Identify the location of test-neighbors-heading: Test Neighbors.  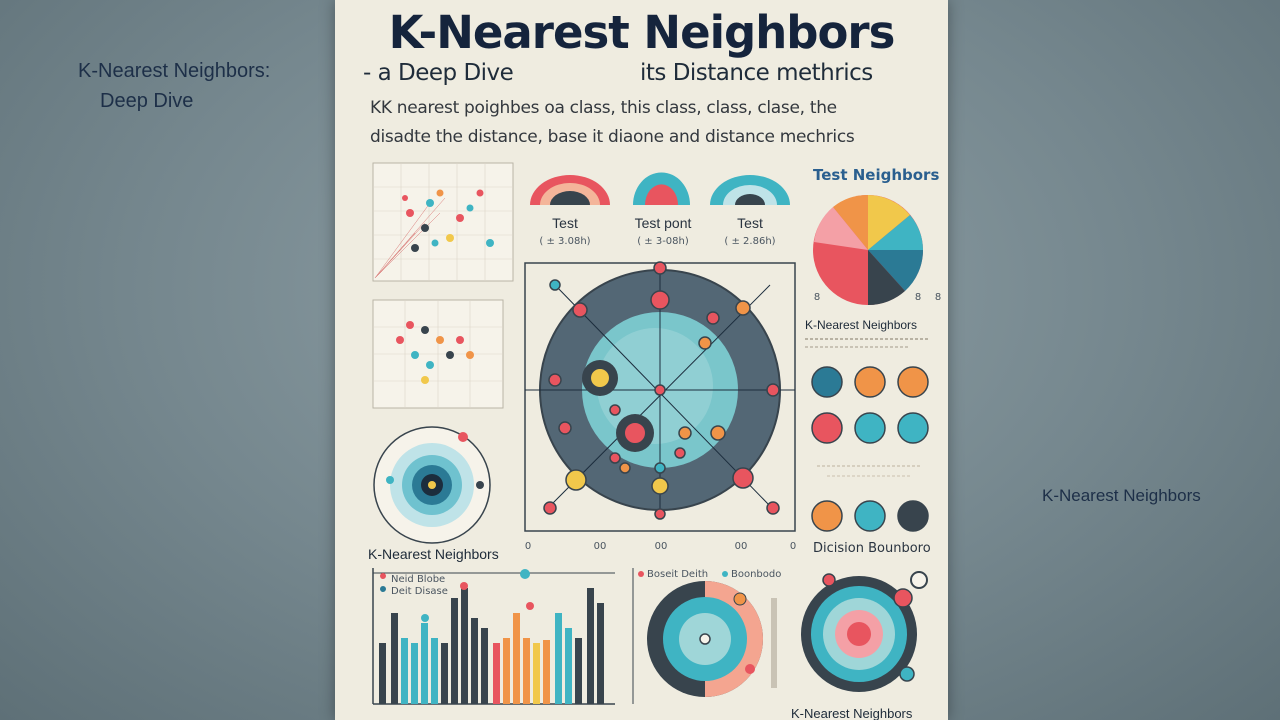
(876, 175).